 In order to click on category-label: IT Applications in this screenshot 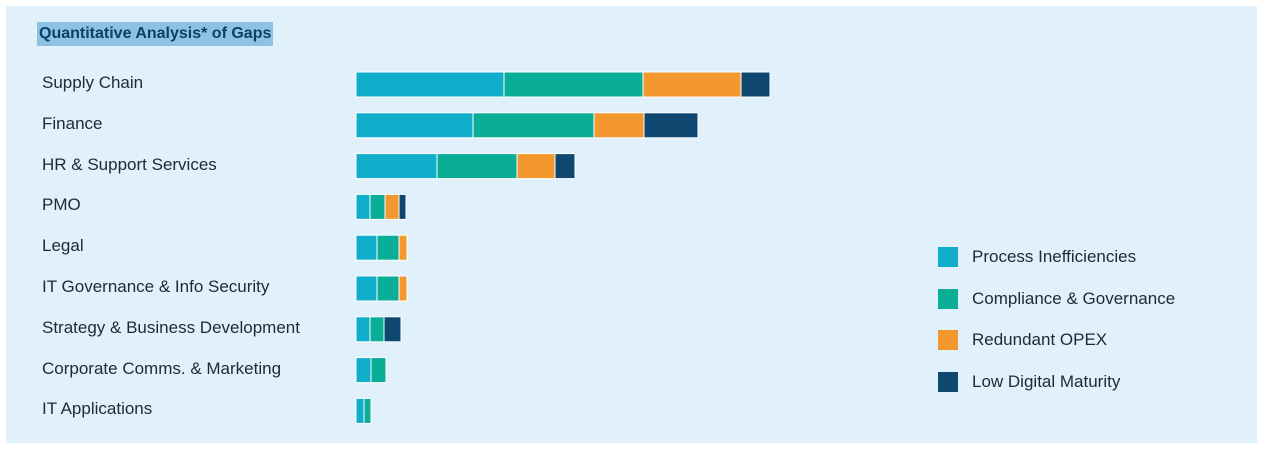, I will do `click(97, 409)`.